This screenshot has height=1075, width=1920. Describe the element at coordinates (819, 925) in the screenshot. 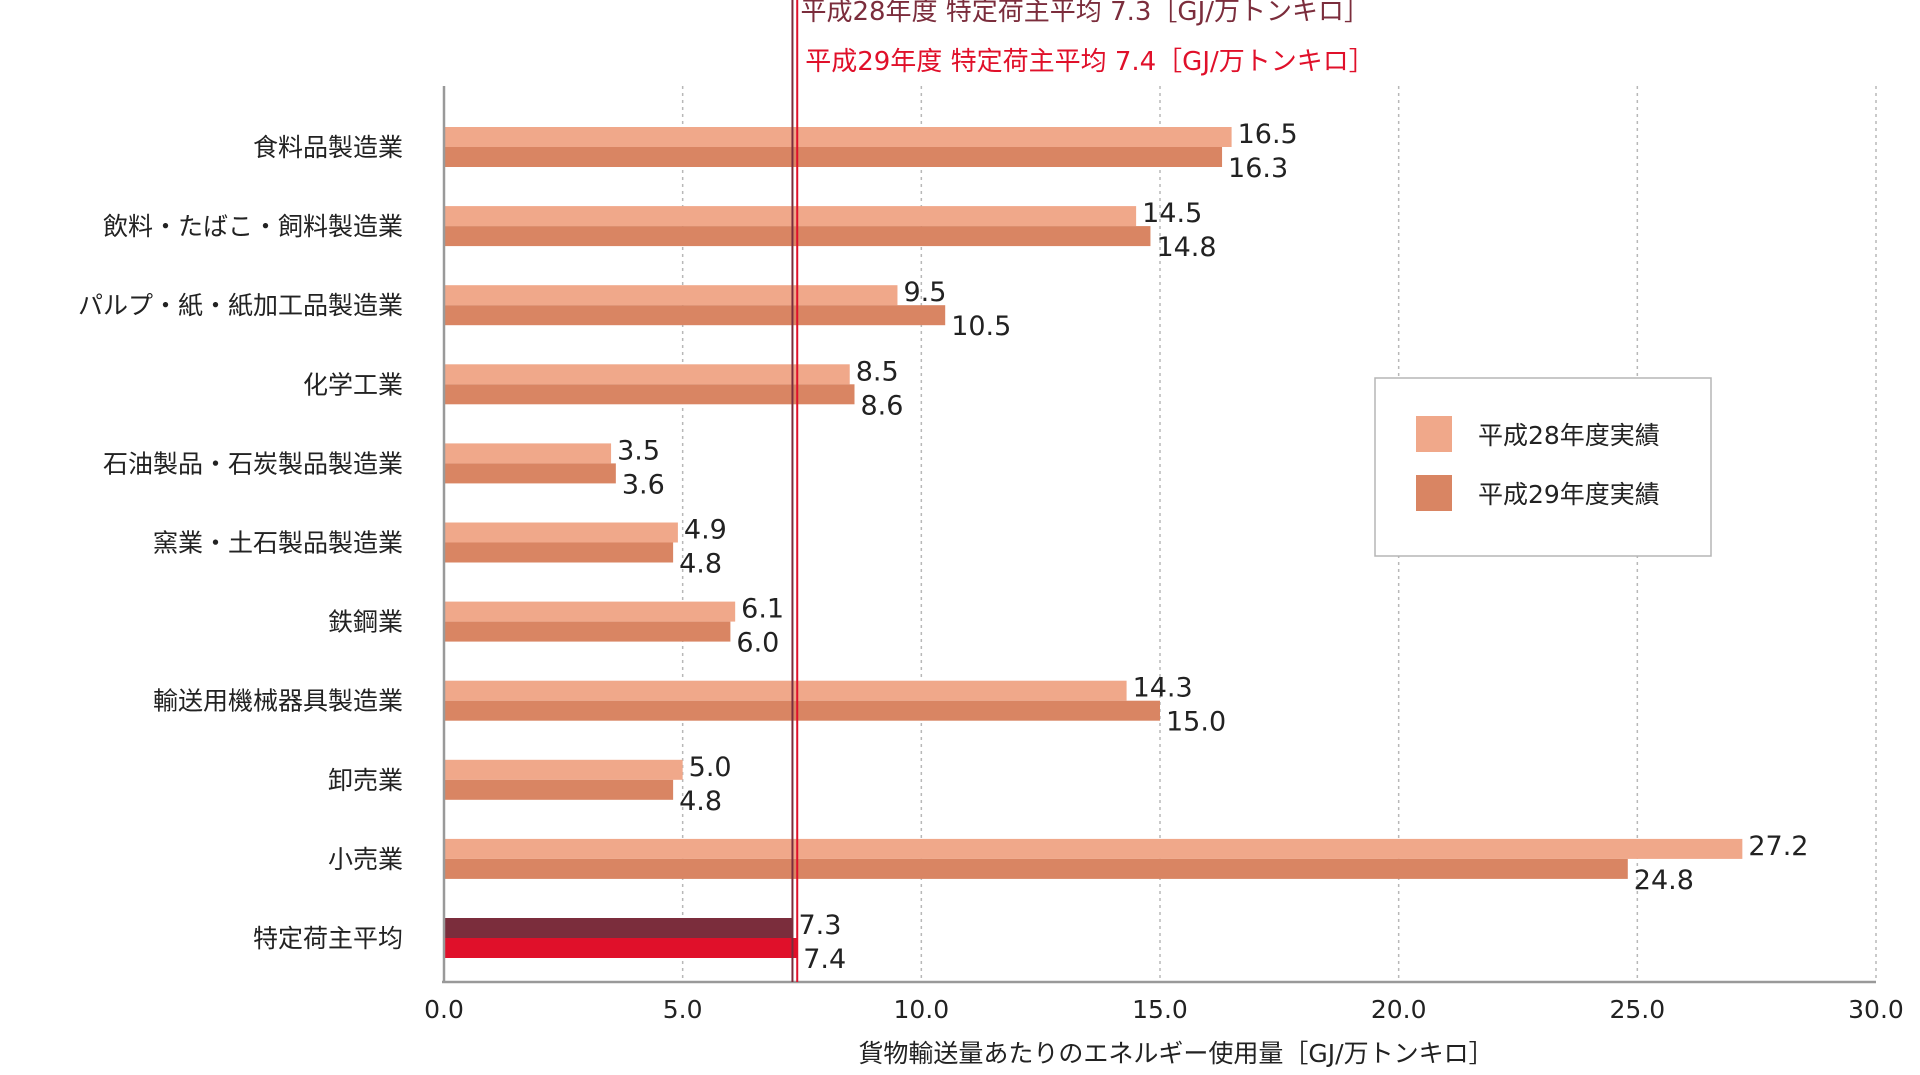

I see `value-label: 7.3` at that location.